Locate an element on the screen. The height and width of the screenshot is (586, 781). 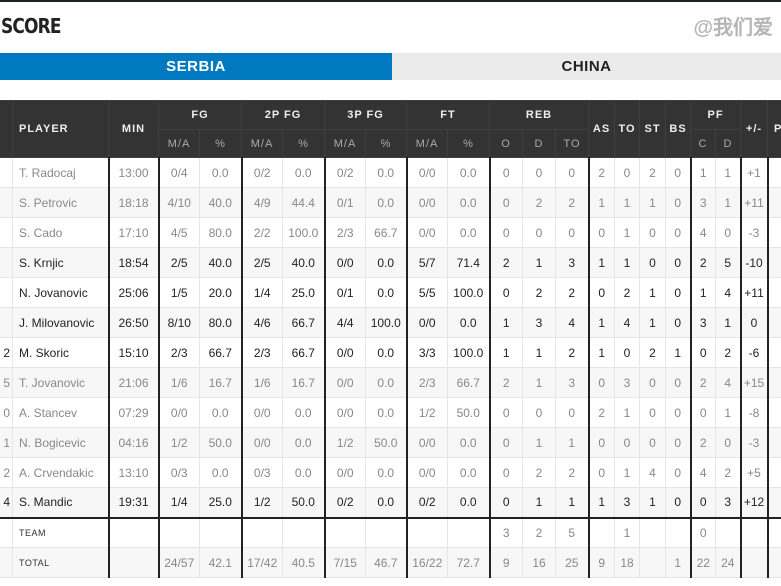
cell-pm: +11 is located at coordinates (754, 292).